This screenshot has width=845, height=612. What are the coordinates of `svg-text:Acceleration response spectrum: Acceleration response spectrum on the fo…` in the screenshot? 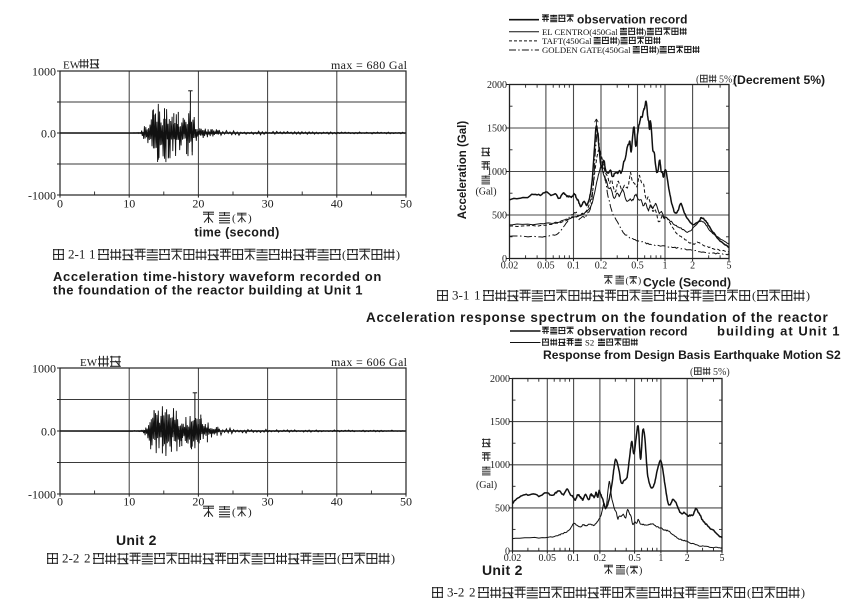 It's located at (597, 317).